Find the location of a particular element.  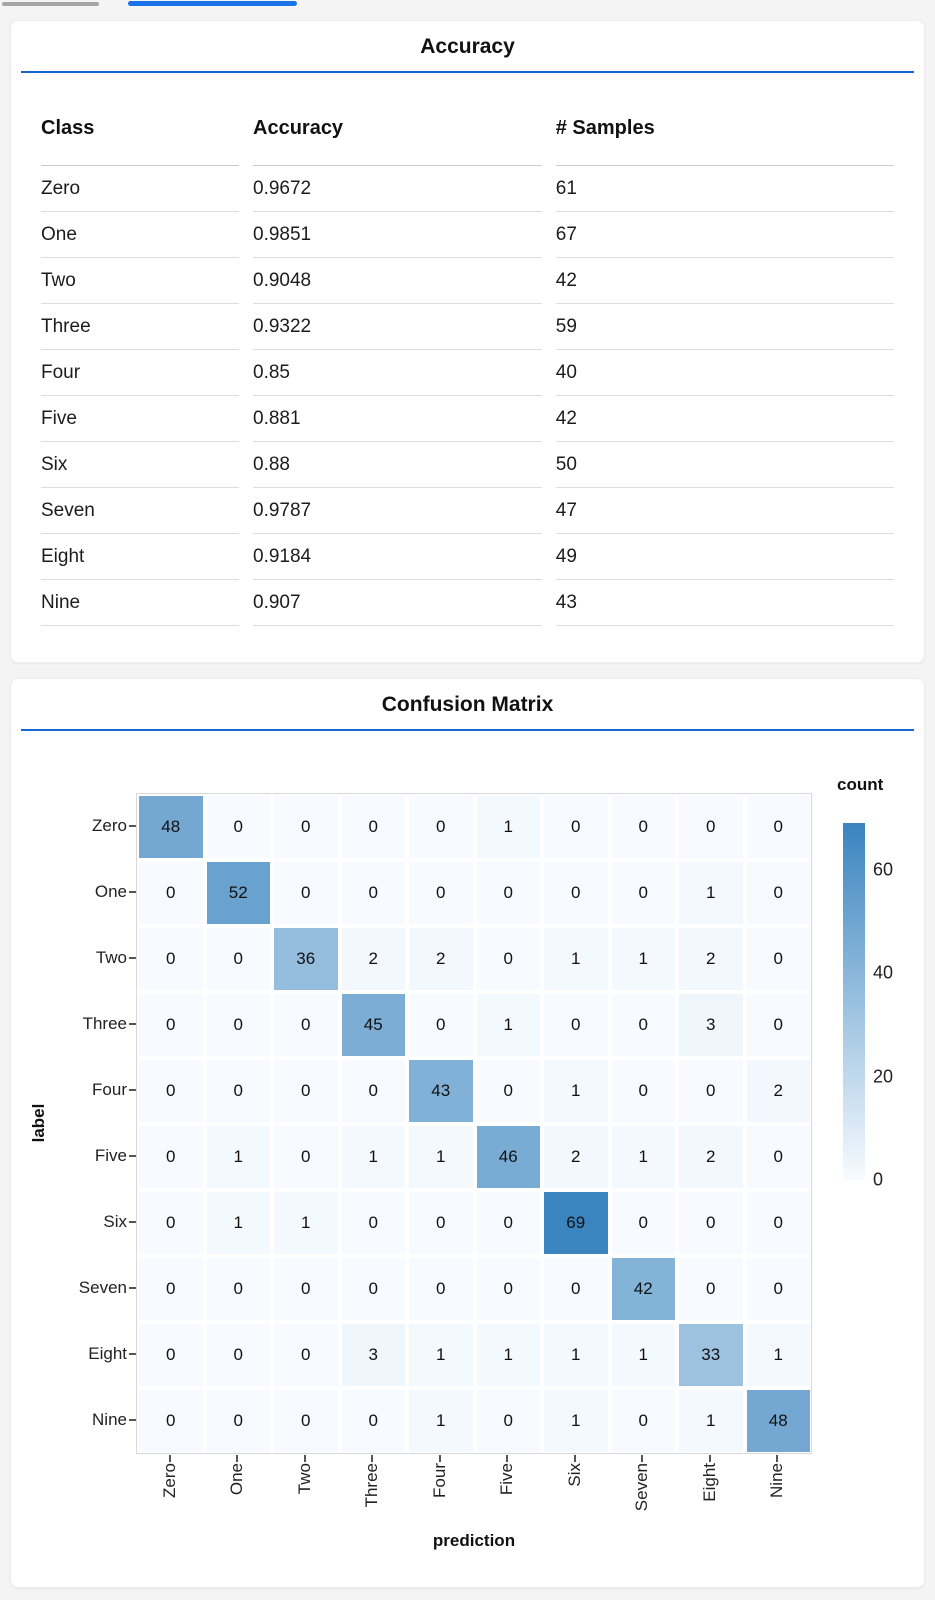

cell-zero-eight: 0 is located at coordinates (711, 827).